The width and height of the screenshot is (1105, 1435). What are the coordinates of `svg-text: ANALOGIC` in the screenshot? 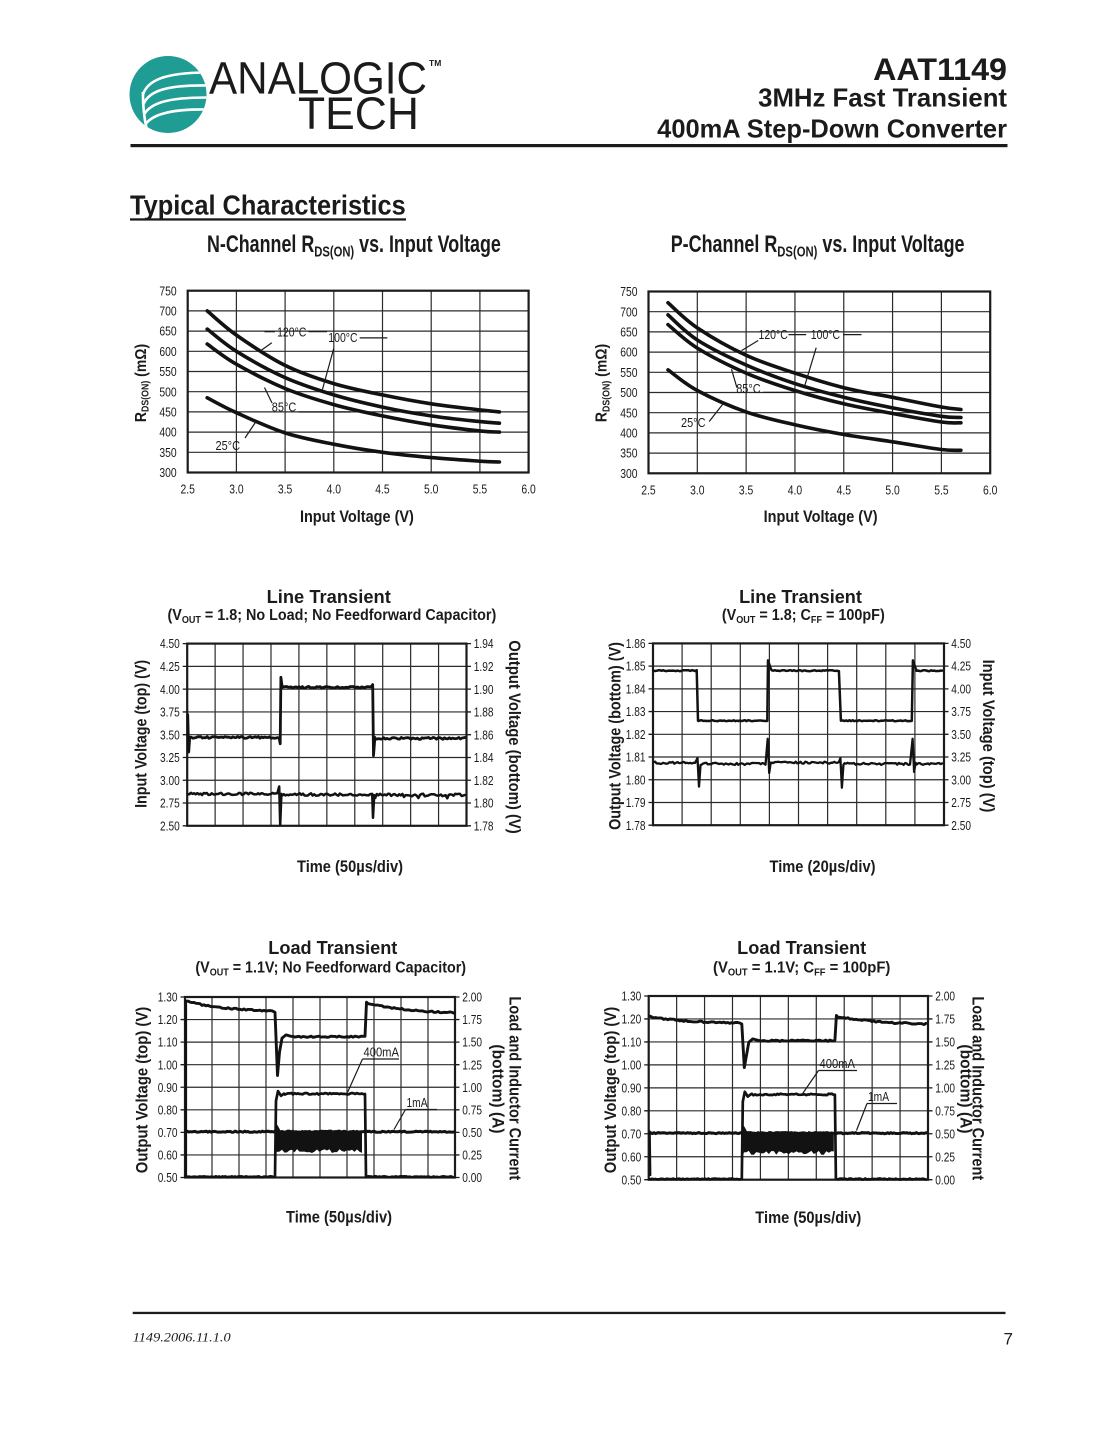 It's located at (318, 79).